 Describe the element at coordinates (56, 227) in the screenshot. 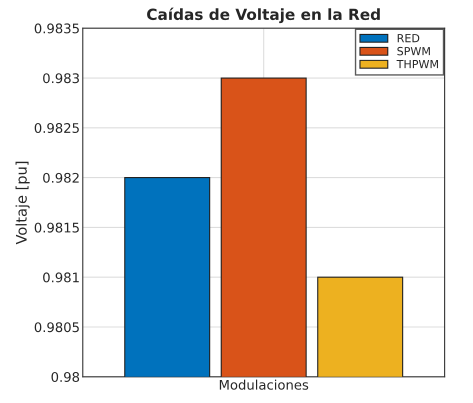

I see `y-tick-label: 0.9815` at that location.